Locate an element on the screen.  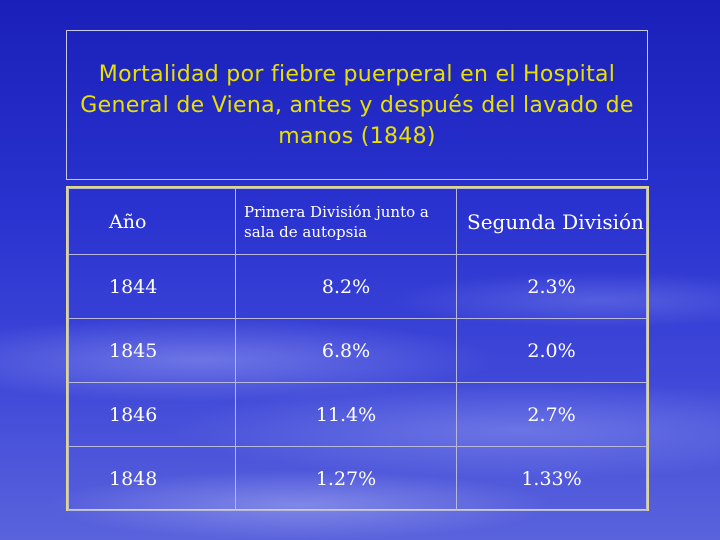
table-row: 1846 11.4% 2.7% is located at coordinates (357, 414).